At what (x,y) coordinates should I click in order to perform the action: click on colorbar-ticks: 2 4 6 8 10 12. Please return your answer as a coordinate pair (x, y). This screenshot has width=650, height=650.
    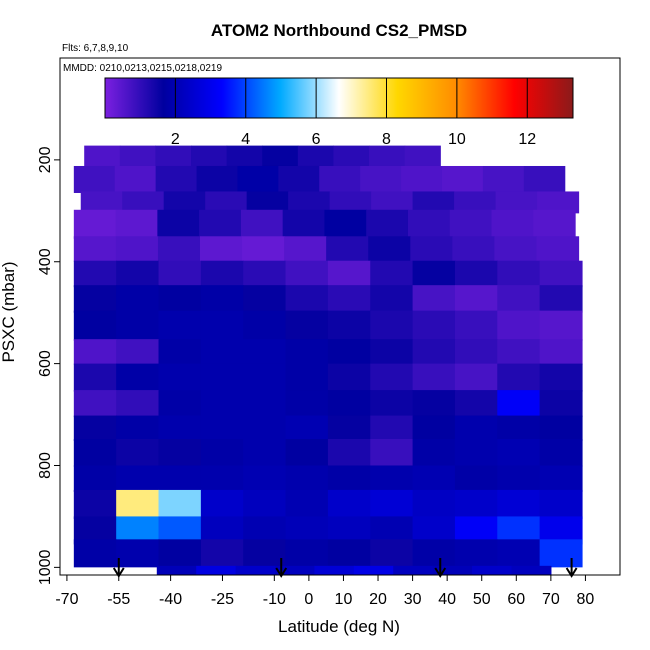
    Looking at the image, I should click on (353, 113).